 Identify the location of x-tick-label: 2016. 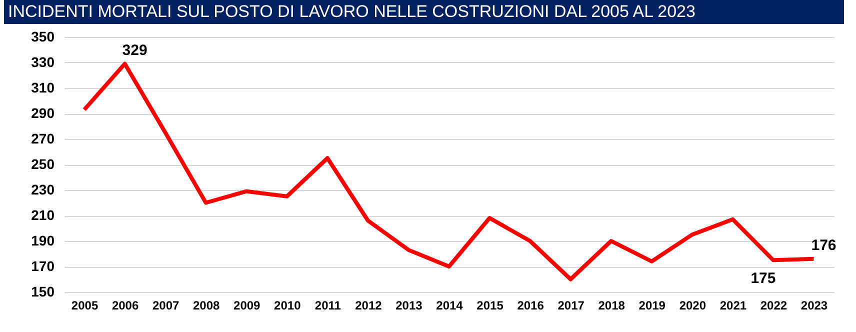
(530, 305).